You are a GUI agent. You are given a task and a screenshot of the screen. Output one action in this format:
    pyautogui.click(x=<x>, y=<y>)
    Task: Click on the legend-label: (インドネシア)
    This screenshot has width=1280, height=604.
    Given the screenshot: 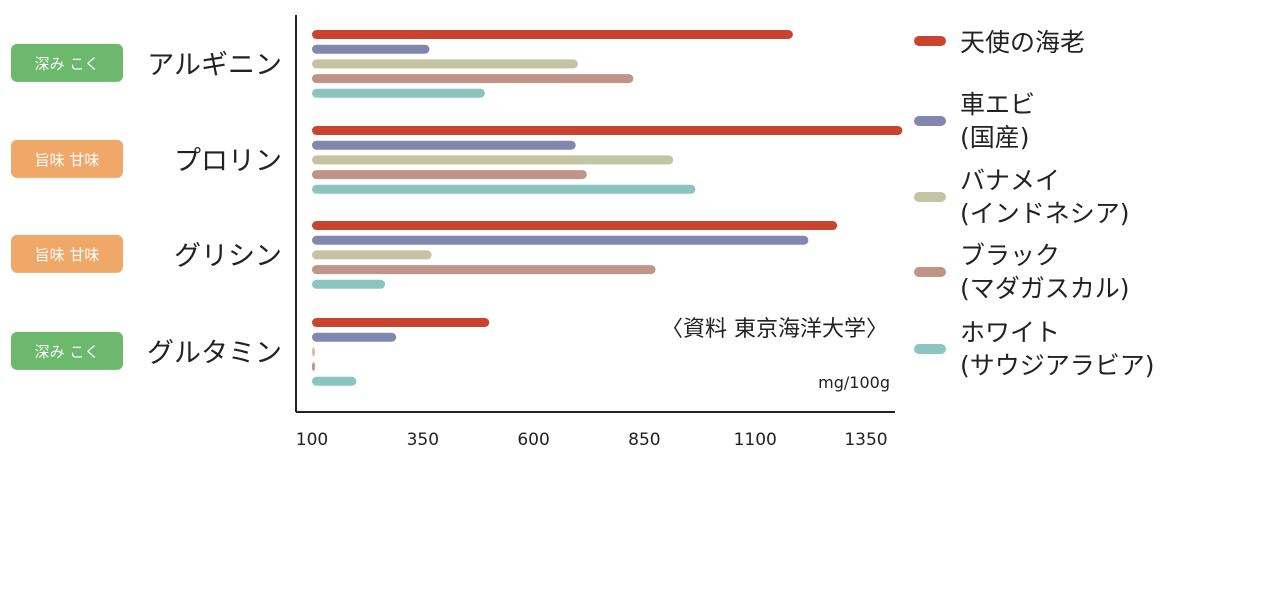 What is the action you would take?
    pyautogui.click(x=1045, y=213)
    